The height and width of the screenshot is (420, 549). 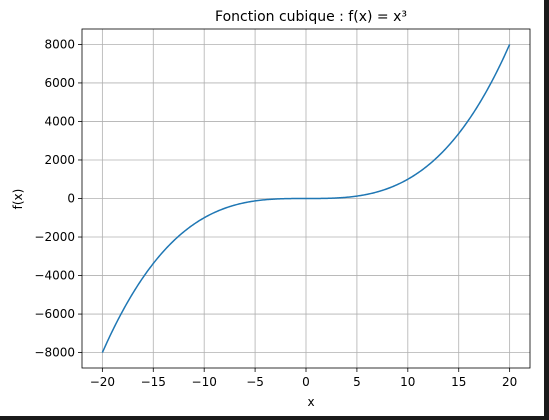 I want to click on y-tick-label: −8000, so click(x=54, y=353).